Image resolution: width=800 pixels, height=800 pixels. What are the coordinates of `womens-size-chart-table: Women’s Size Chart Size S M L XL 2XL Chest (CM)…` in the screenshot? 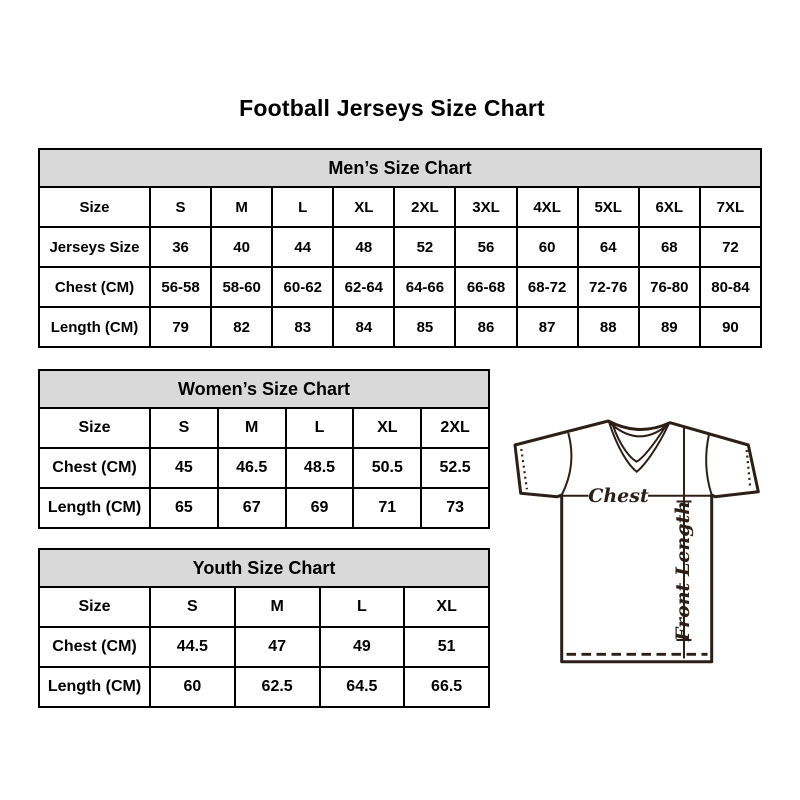 It's located at (264, 449).